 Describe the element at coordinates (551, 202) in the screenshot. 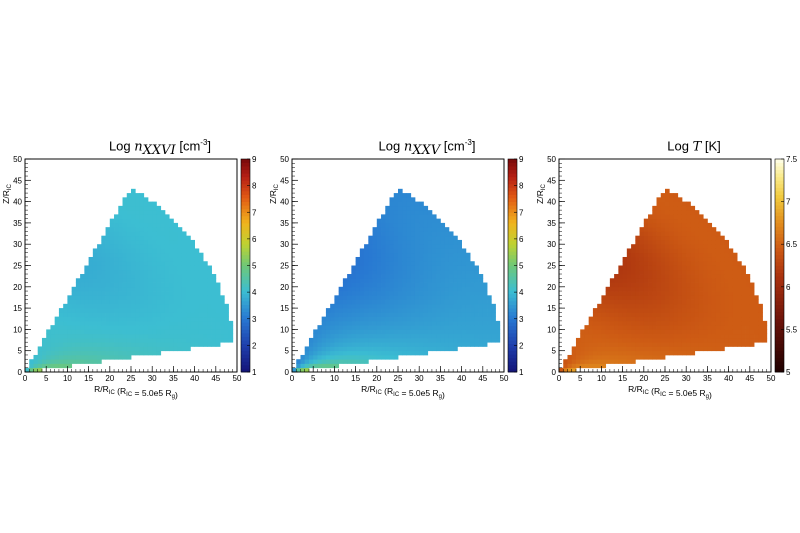

I see `y-tick-label: 40` at that location.